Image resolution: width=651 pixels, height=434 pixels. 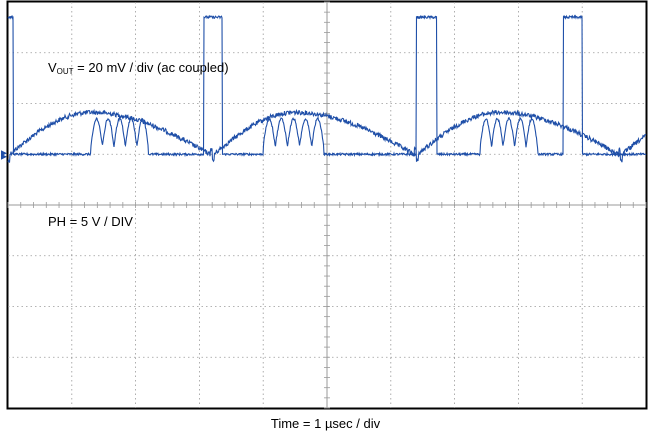 I want to click on channel-markers, so click(x=4, y=155).